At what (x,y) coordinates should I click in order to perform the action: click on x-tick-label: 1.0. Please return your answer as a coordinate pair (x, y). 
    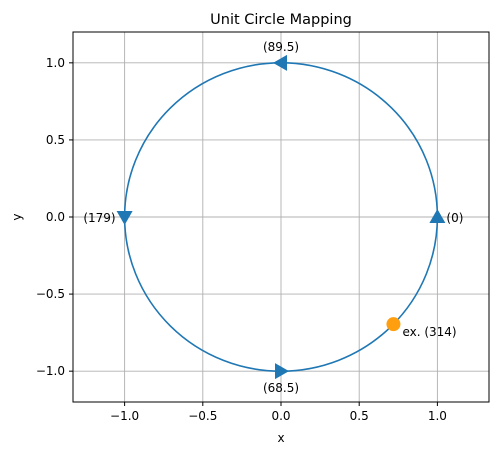
    Looking at the image, I should click on (437, 416).